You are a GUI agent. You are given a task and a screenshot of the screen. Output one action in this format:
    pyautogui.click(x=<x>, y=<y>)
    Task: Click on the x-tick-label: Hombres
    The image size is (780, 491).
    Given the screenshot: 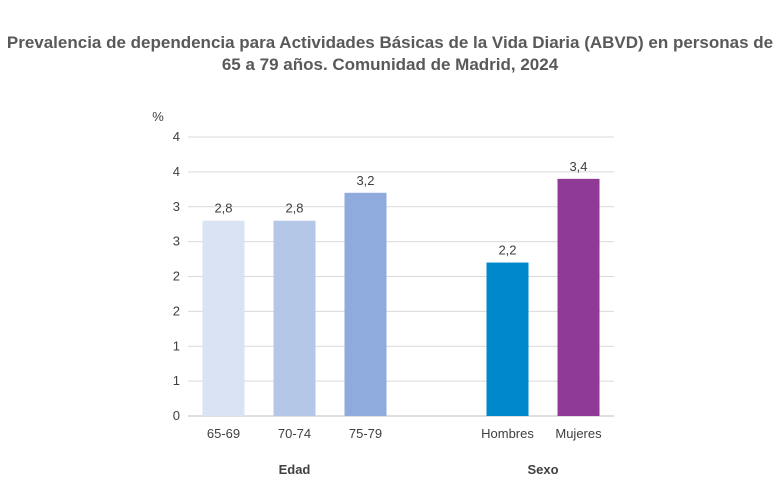 What is the action you would take?
    pyautogui.click(x=507, y=433)
    